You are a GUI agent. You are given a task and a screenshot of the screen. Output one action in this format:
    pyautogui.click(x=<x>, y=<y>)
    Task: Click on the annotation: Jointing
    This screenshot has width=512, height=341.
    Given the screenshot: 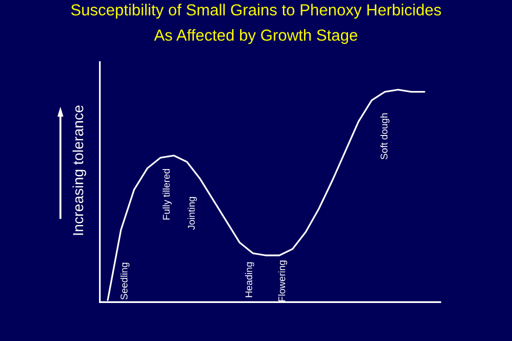 What is the action you would take?
    pyautogui.click(x=192, y=213)
    